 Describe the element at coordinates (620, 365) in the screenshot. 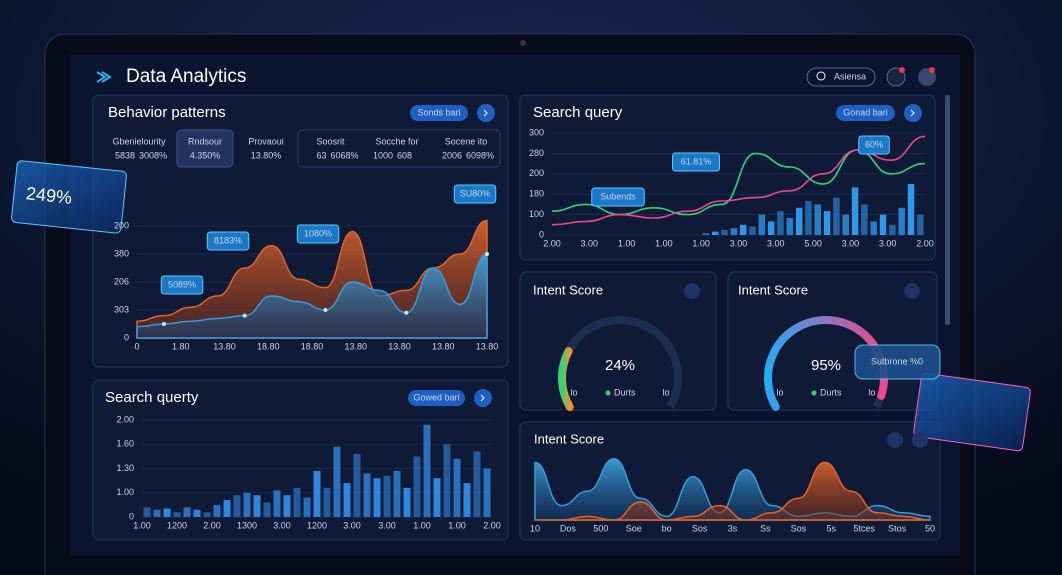

I see `gauge-value: 24%` at that location.